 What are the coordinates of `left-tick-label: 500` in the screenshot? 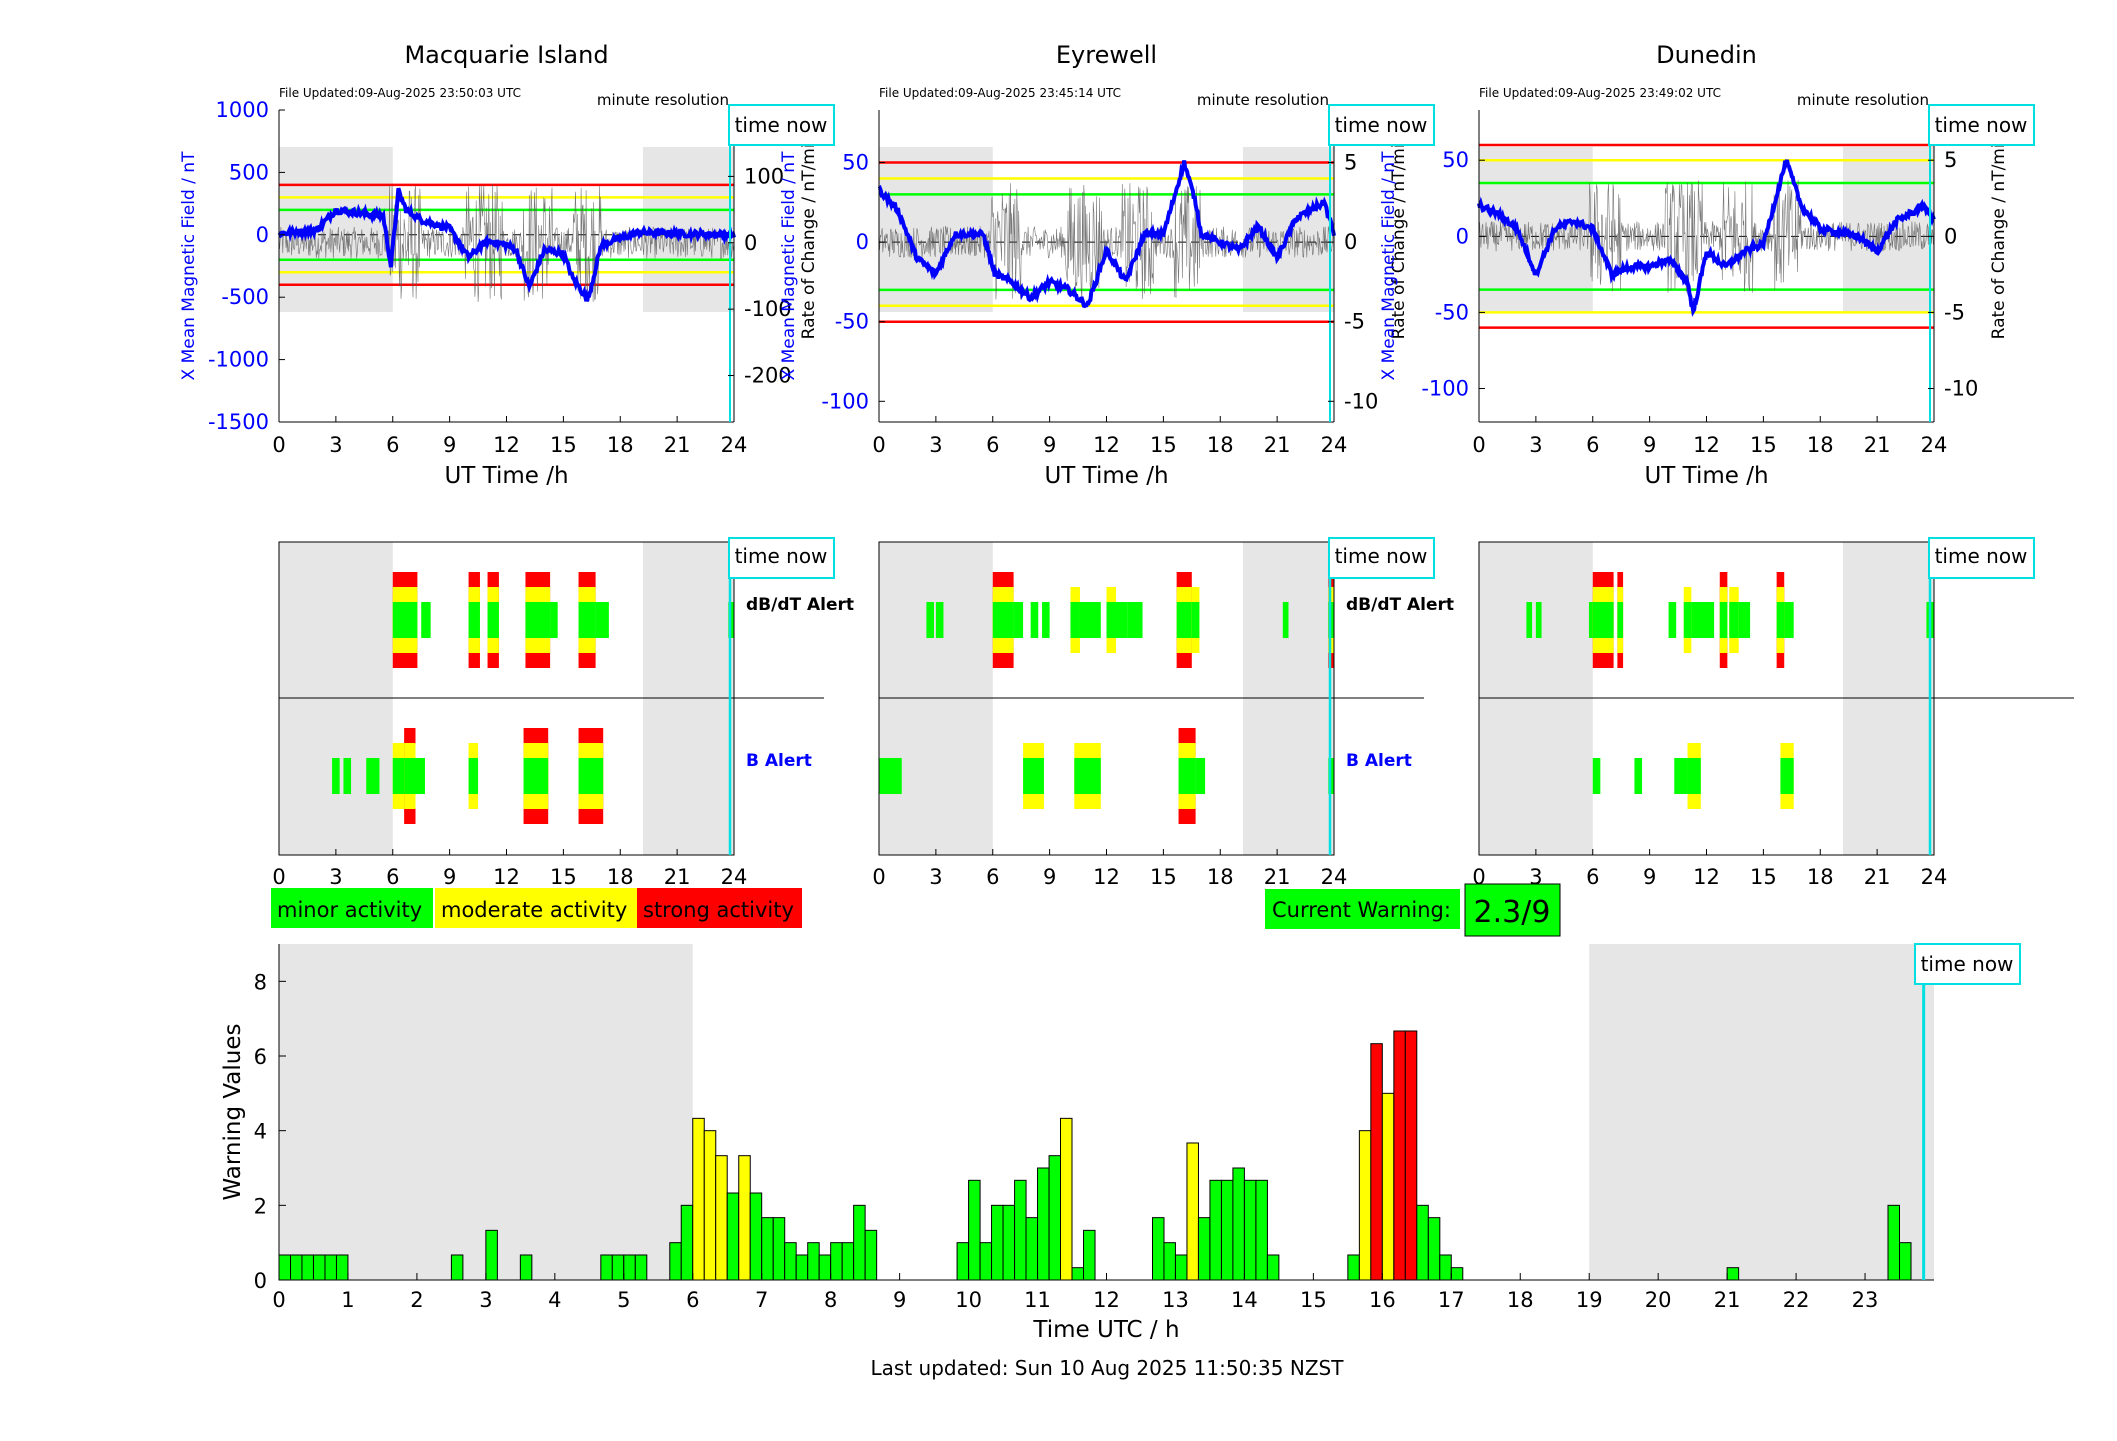 It's located at (249, 172).